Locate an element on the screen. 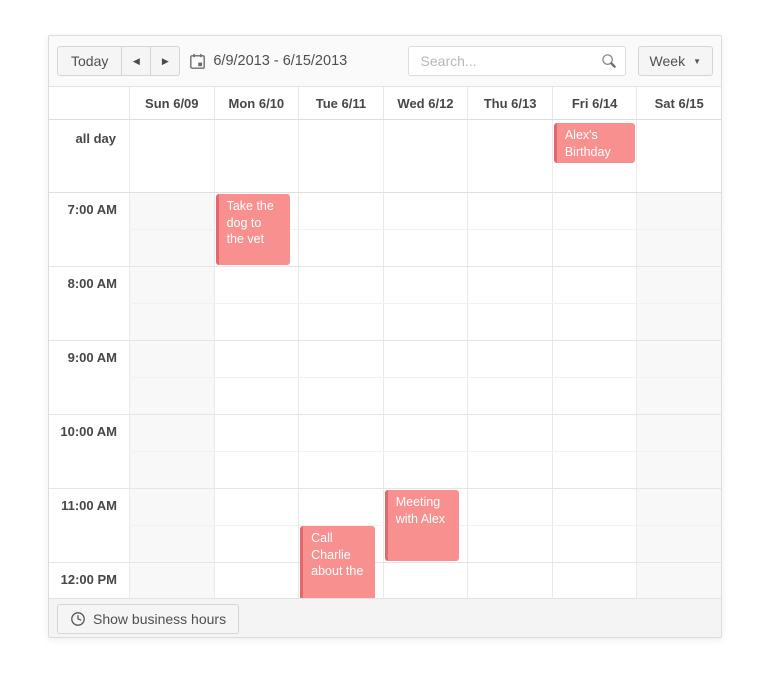 The width and height of the screenshot is (770, 675). hour-row-9am: 9:00 AM is located at coordinates (385, 378).